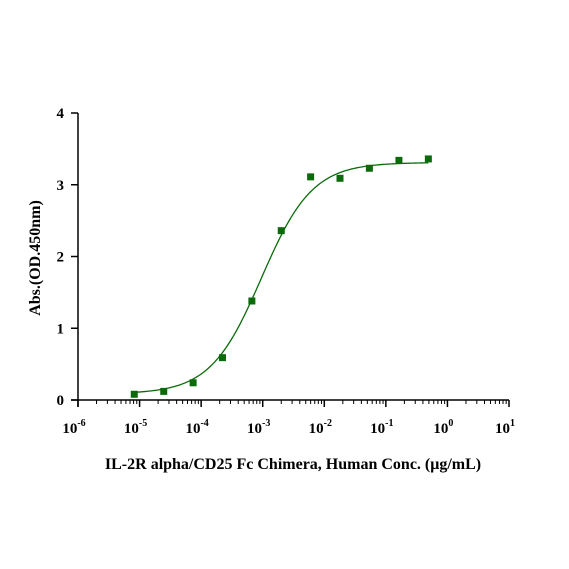 The height and width of the screenshot is (569, 569). I want to click on x-tick-label: 10⁻⁵, so click(135, 427).